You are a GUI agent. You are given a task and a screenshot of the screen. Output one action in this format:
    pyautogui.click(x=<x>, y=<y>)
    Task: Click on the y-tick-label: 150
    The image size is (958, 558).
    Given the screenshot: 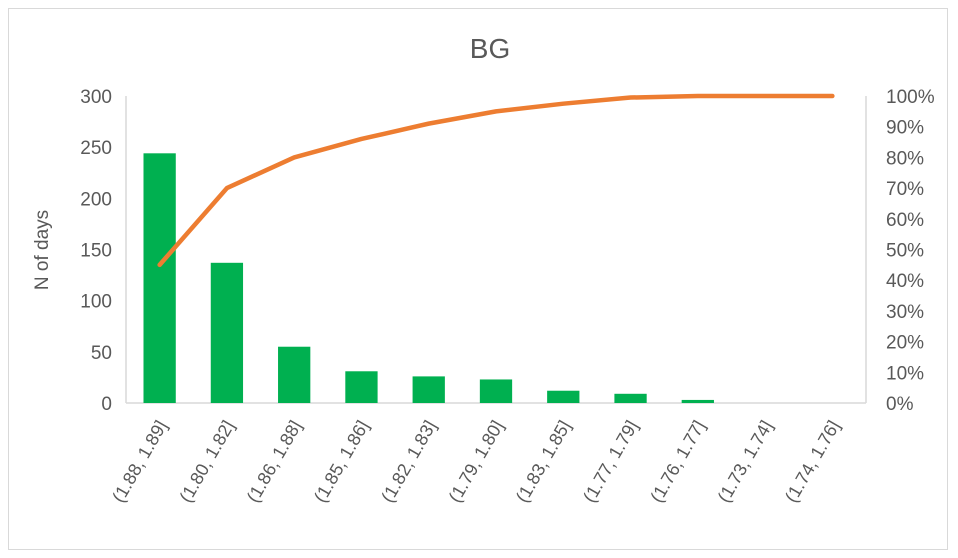 What is the action you would take?
    pyautogui.click(x=96, y=251)
    